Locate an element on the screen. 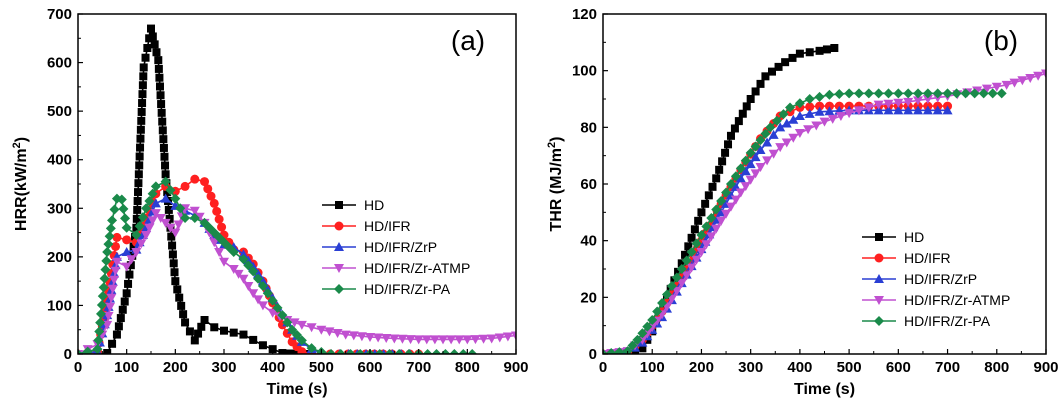  x-tick-label: 900 is located at coordinates (515, 367).